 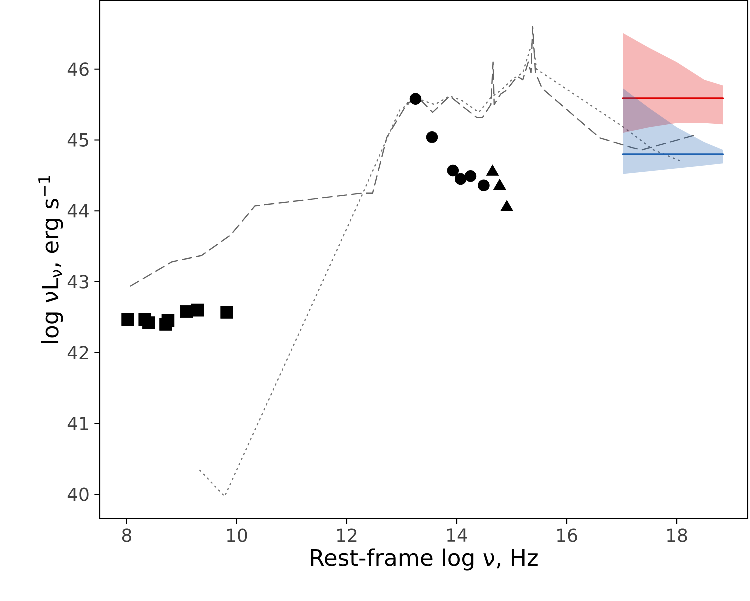 What do you see at coordinates (78, 495) in the screenshot?
I see `y-tick-label: 40` at bounding box center [78, 495].